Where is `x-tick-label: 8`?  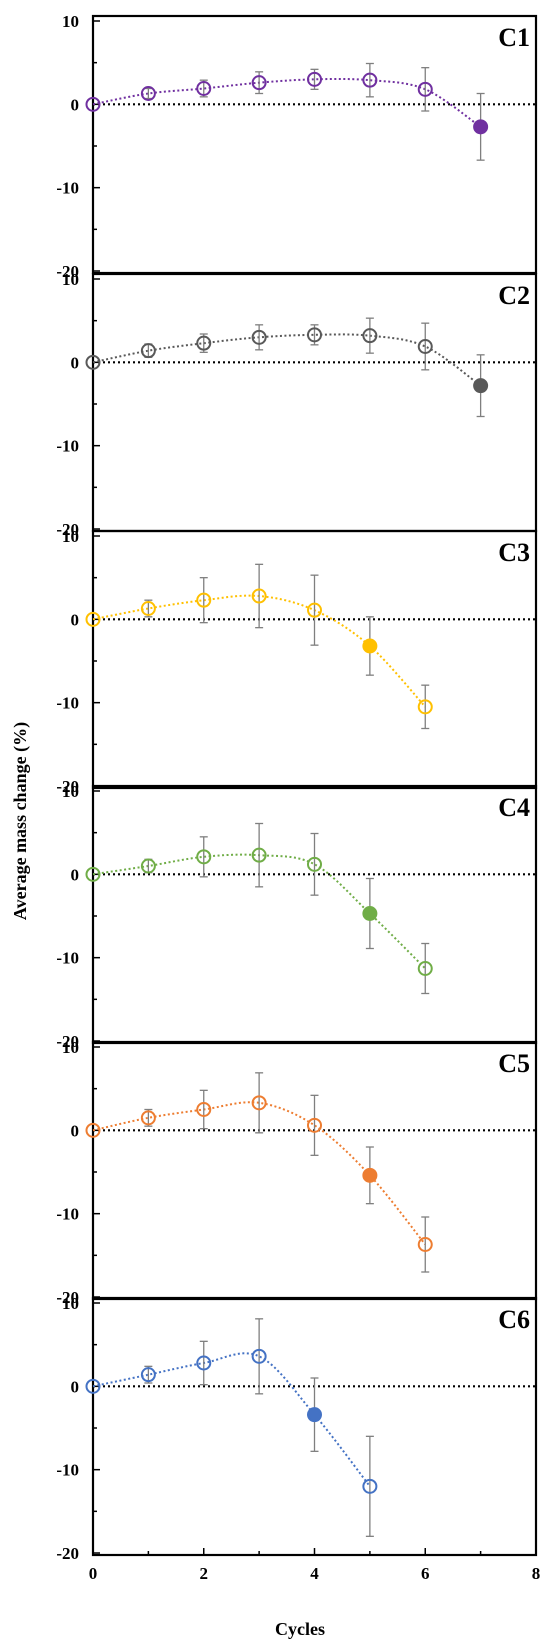 x-tick-label: 8 is located at coordinates (536, 1573).